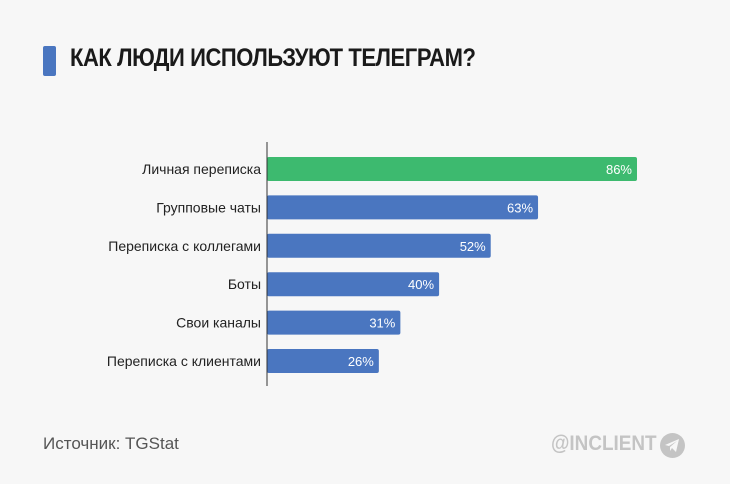  I want to click on category-label: Личная переписка, so click(201, 169).